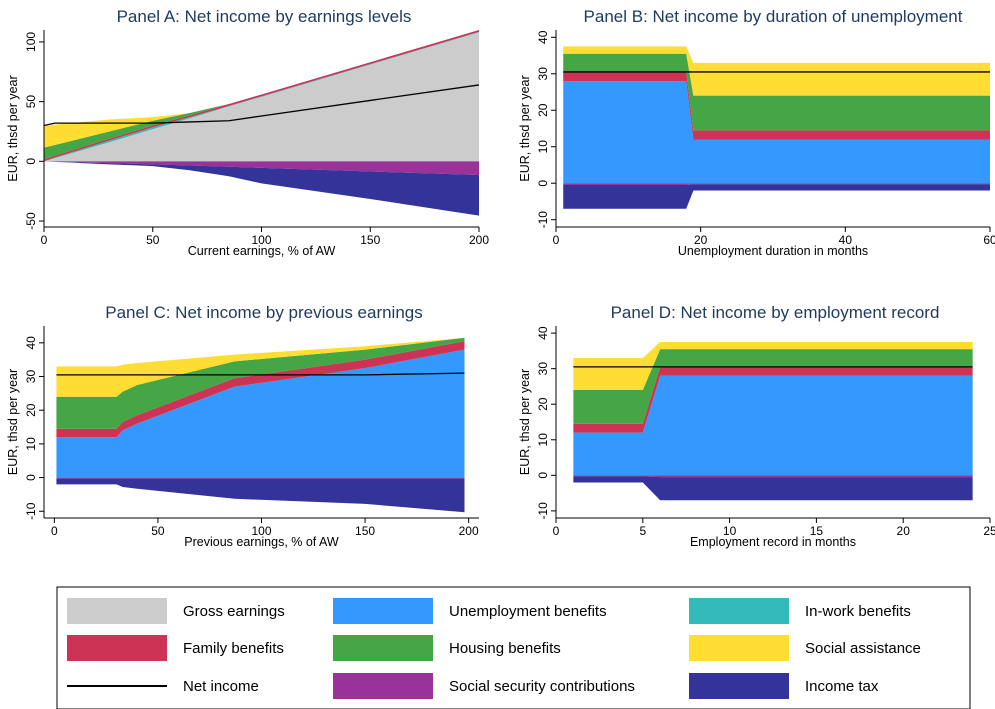 The width and height of the screenshot is (995, 709). I want to click on legend-label: In-work benefits, so click(858, 611).